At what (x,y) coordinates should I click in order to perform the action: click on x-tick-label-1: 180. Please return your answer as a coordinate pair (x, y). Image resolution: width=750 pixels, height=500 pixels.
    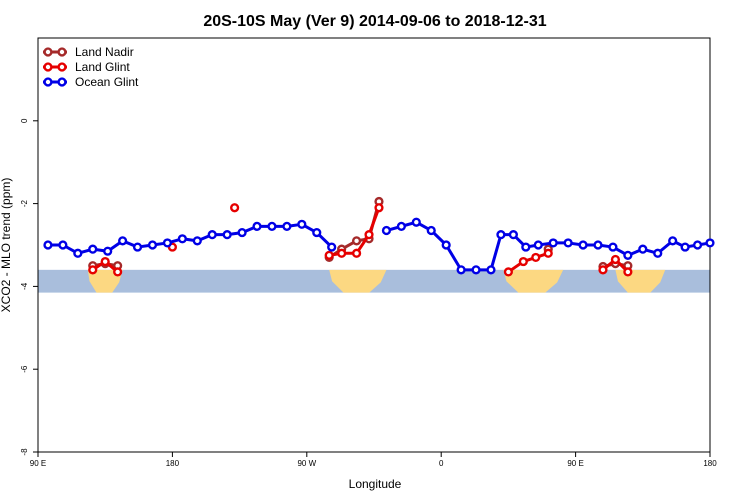
    Looking at the image, I should click on (173, 463).